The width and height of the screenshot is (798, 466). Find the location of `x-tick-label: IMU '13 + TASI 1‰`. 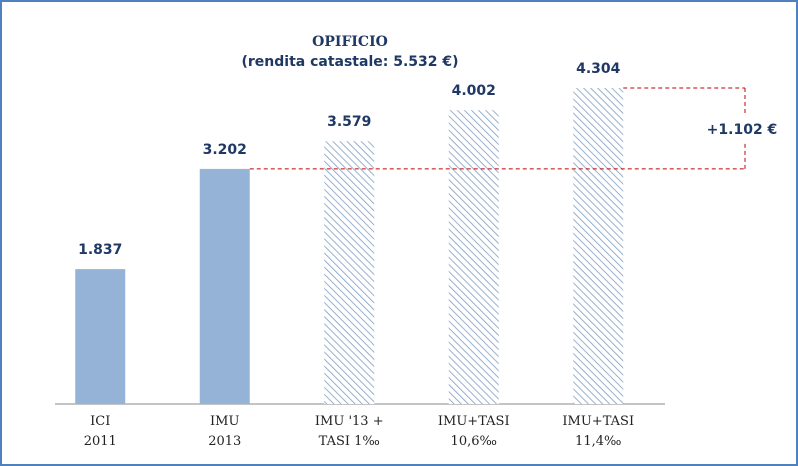

x-tick-label: IMU '13 + TASI 1‰ is located at coordinates (349, 431).